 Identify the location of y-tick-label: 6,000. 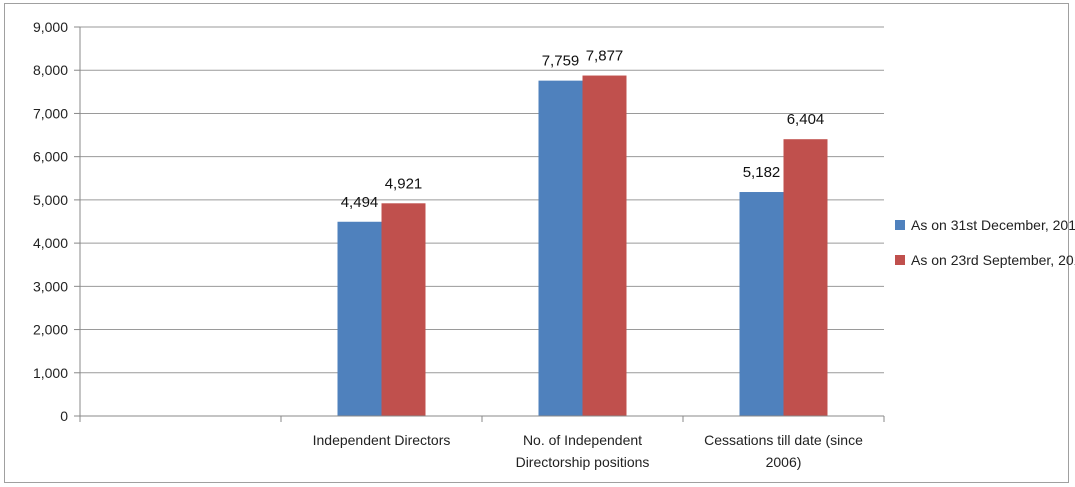
(50, 157).